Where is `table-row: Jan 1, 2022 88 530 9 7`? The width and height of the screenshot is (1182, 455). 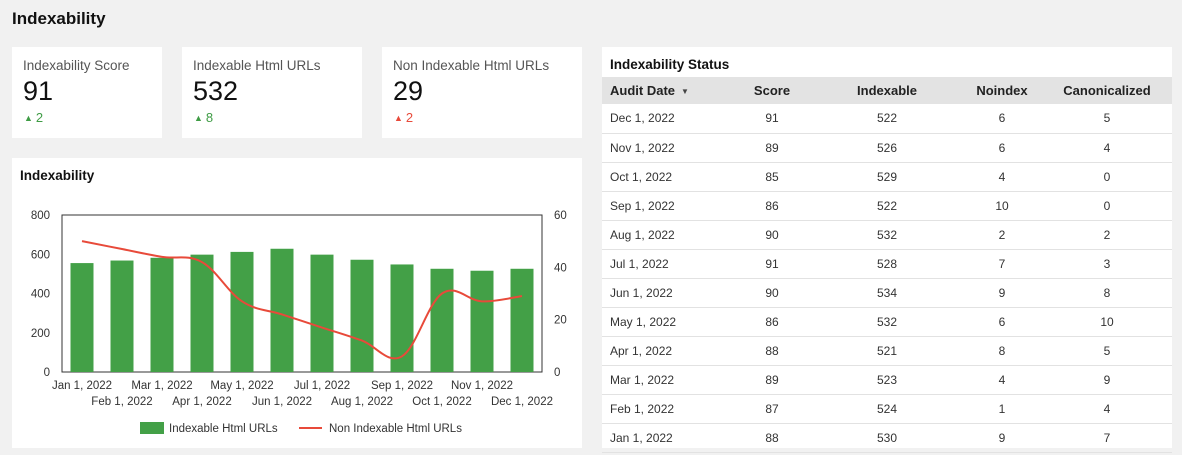
table-row: Jan 1, 2022 88 530 9 7 is located at coordinates (887, 438).